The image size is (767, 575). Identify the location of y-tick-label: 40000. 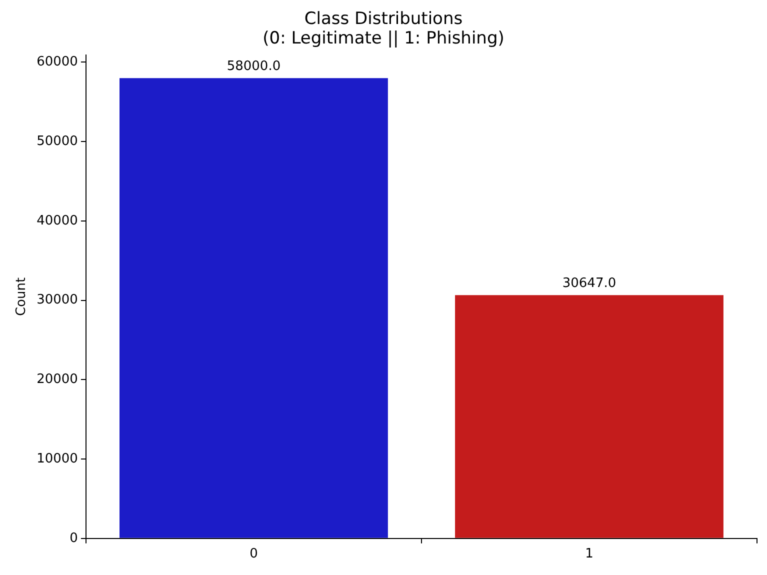
(57, 220).